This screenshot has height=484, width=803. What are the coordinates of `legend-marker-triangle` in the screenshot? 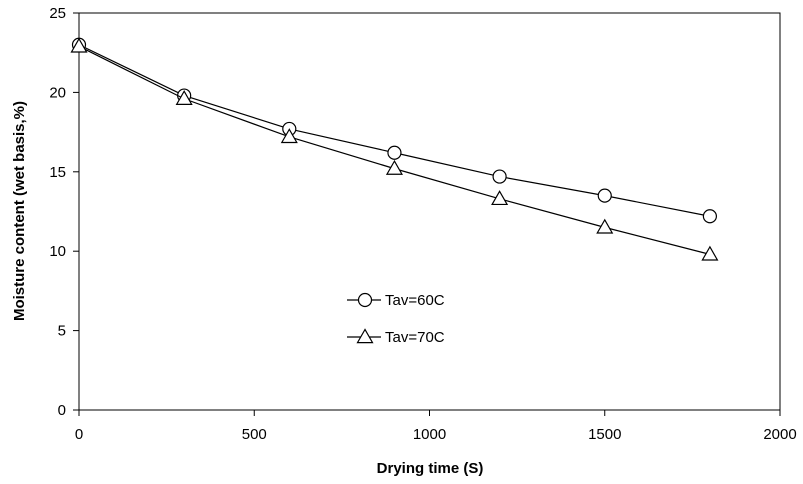 It's located at (365, 336).